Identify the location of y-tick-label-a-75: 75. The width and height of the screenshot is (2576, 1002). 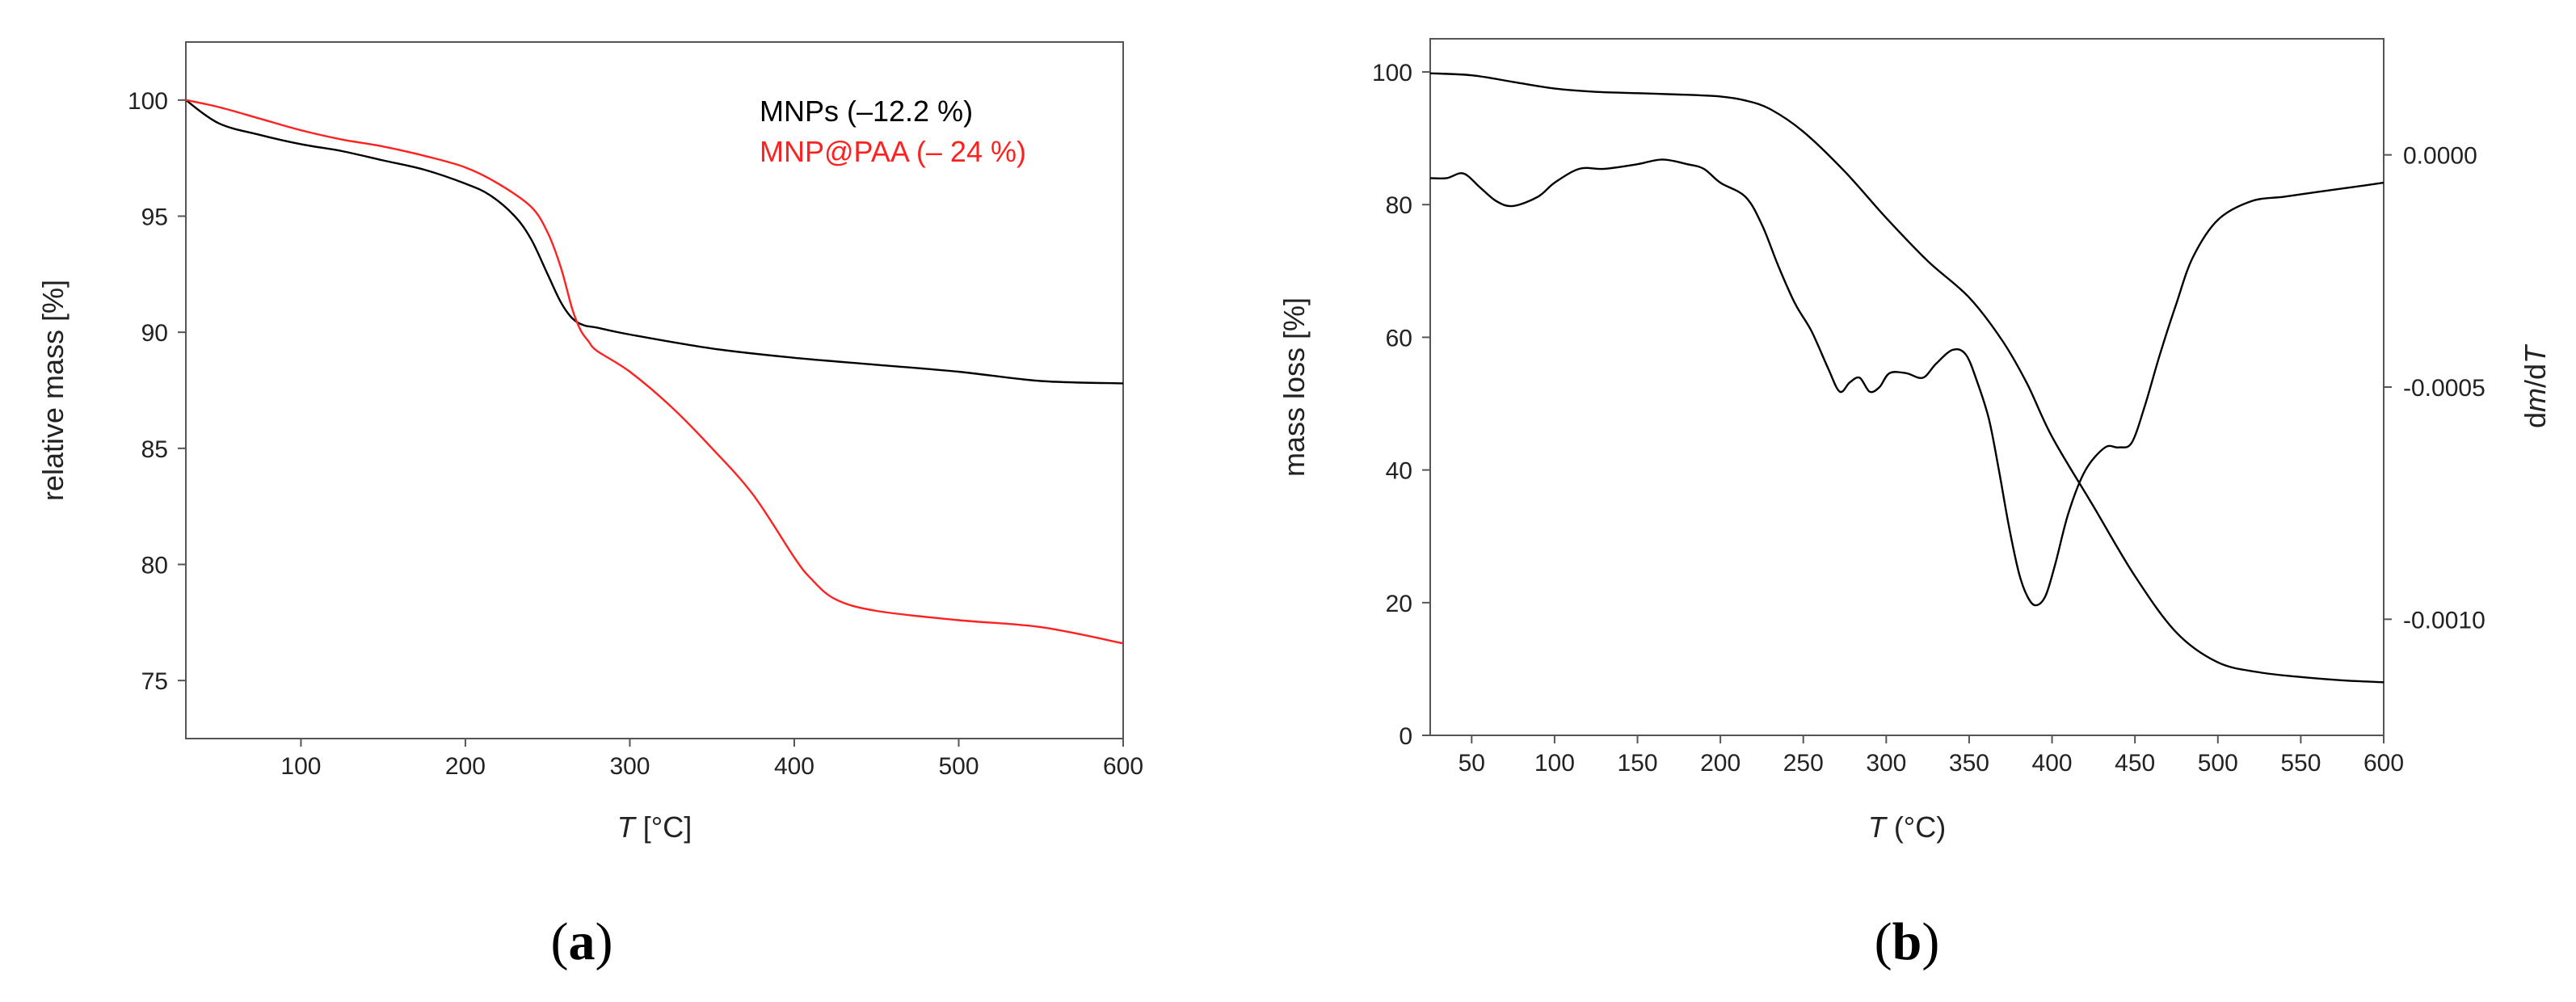
(154, 681).